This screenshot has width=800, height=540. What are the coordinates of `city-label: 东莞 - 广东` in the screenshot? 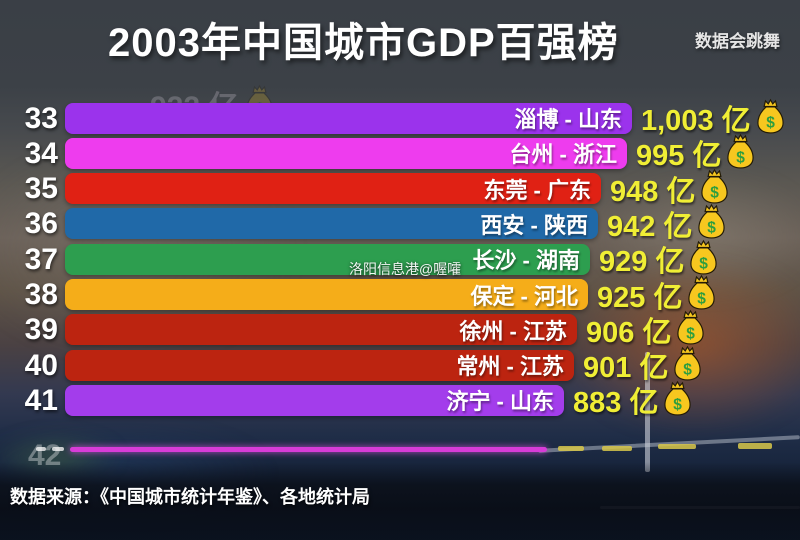 It's located at (537, 190).